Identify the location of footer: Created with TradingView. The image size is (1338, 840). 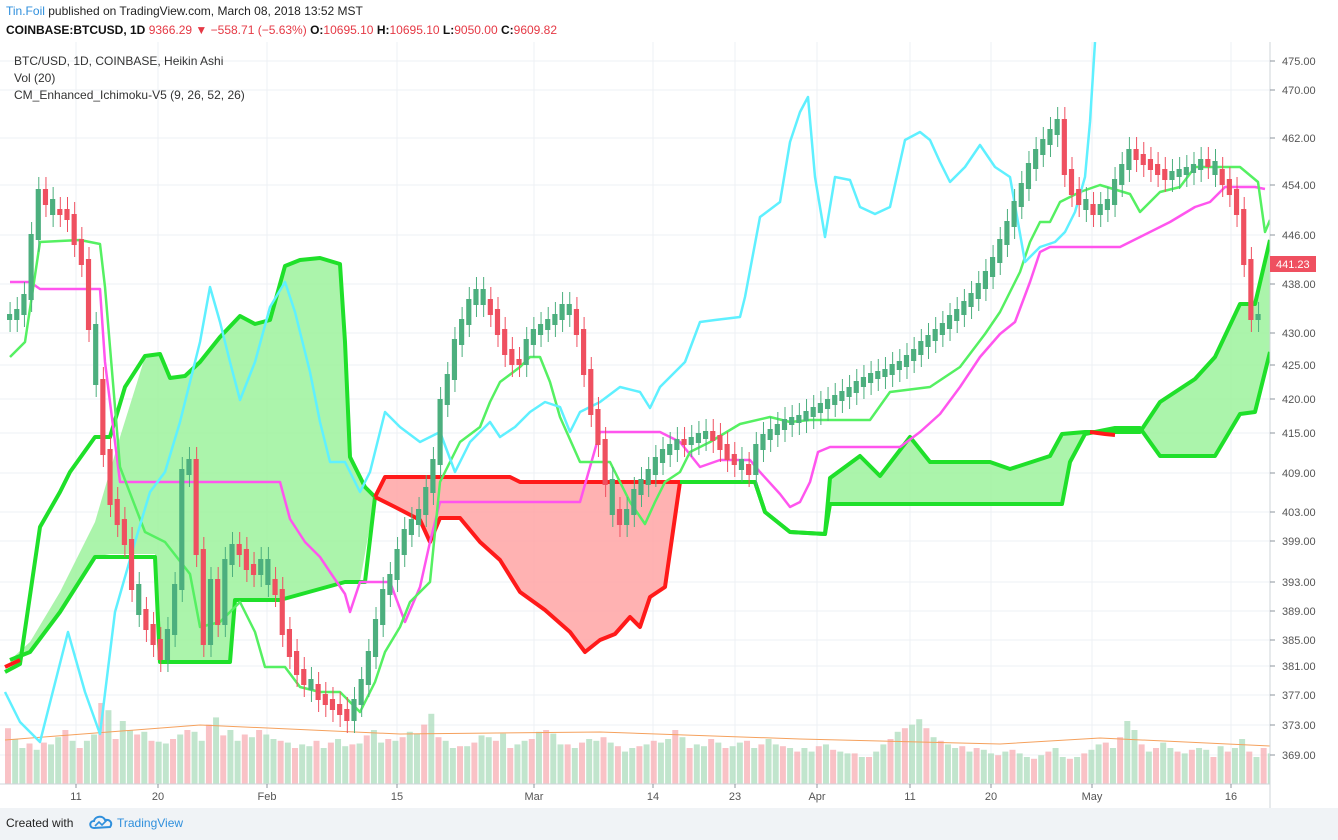
(669, 824).